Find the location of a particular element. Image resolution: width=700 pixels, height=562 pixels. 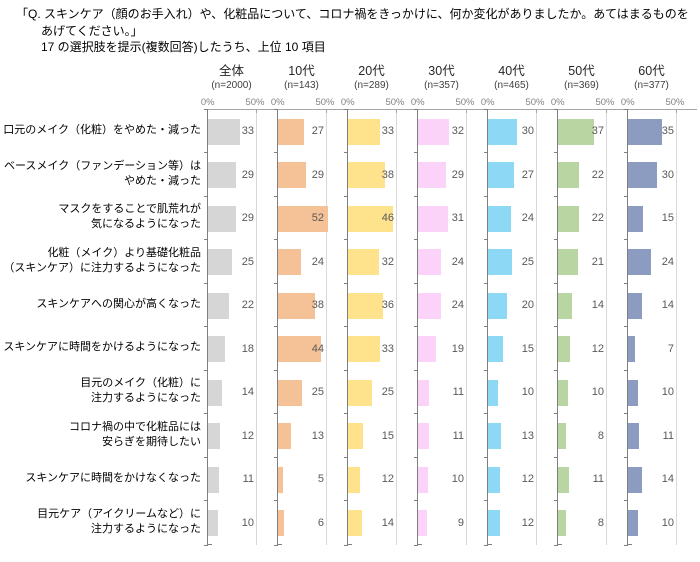

bar-value-label: 46 is located at coordinates (387, 218).